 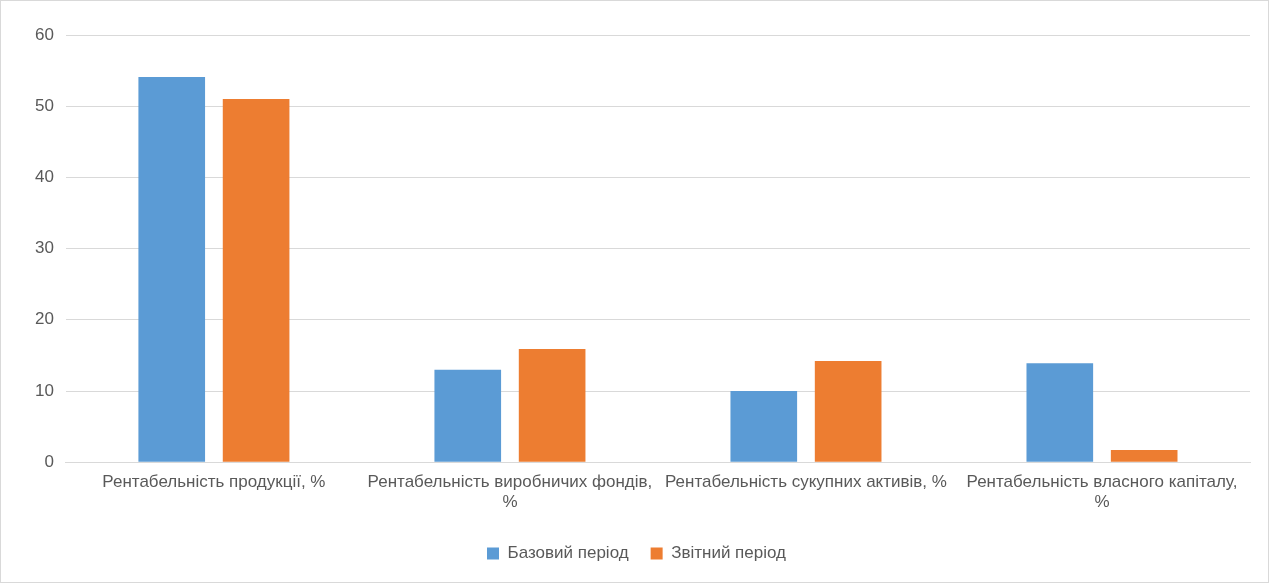 I want to click on y-tick-label: 10, so click(x=44, y=390).